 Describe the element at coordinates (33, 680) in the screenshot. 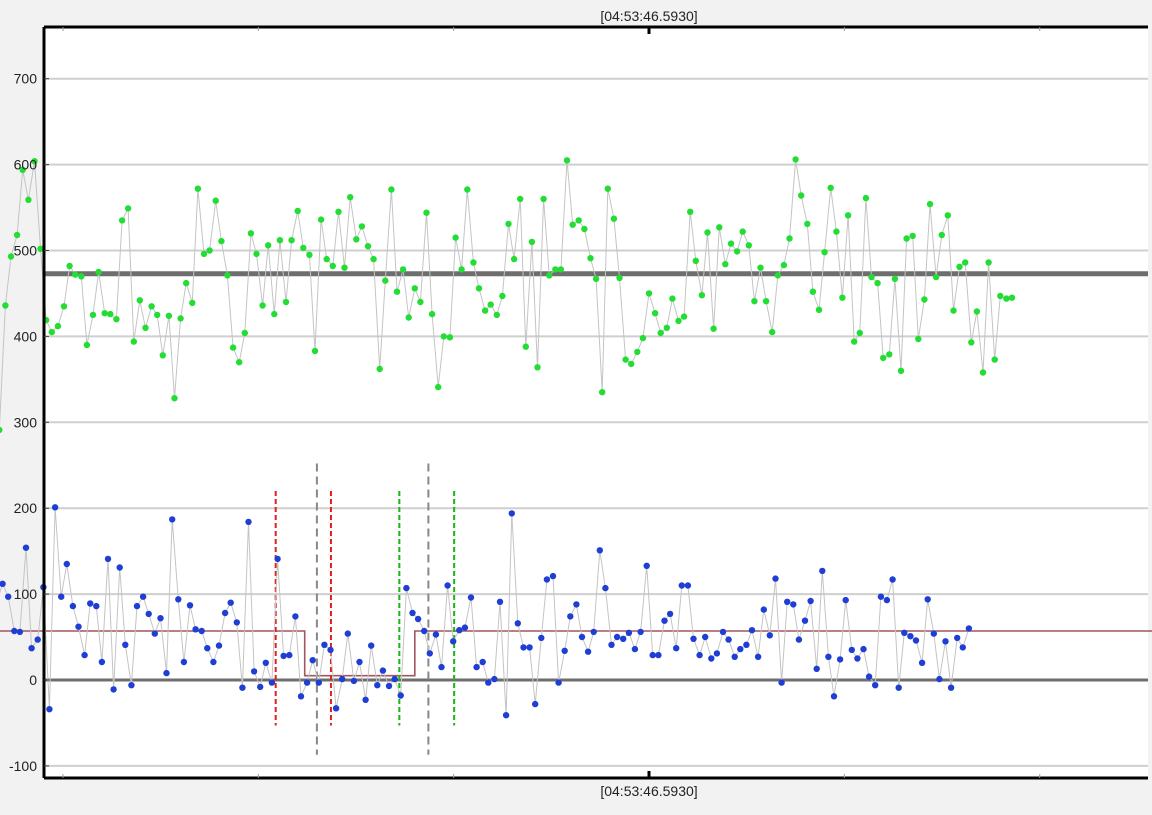

I see `y-tick-label-0: 0` at that location.